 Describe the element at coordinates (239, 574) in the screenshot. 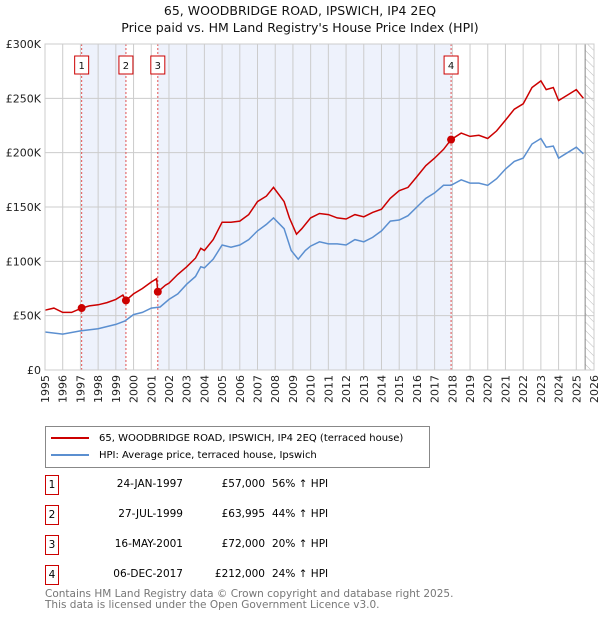

I see `sale-price: £212,000` at that location.